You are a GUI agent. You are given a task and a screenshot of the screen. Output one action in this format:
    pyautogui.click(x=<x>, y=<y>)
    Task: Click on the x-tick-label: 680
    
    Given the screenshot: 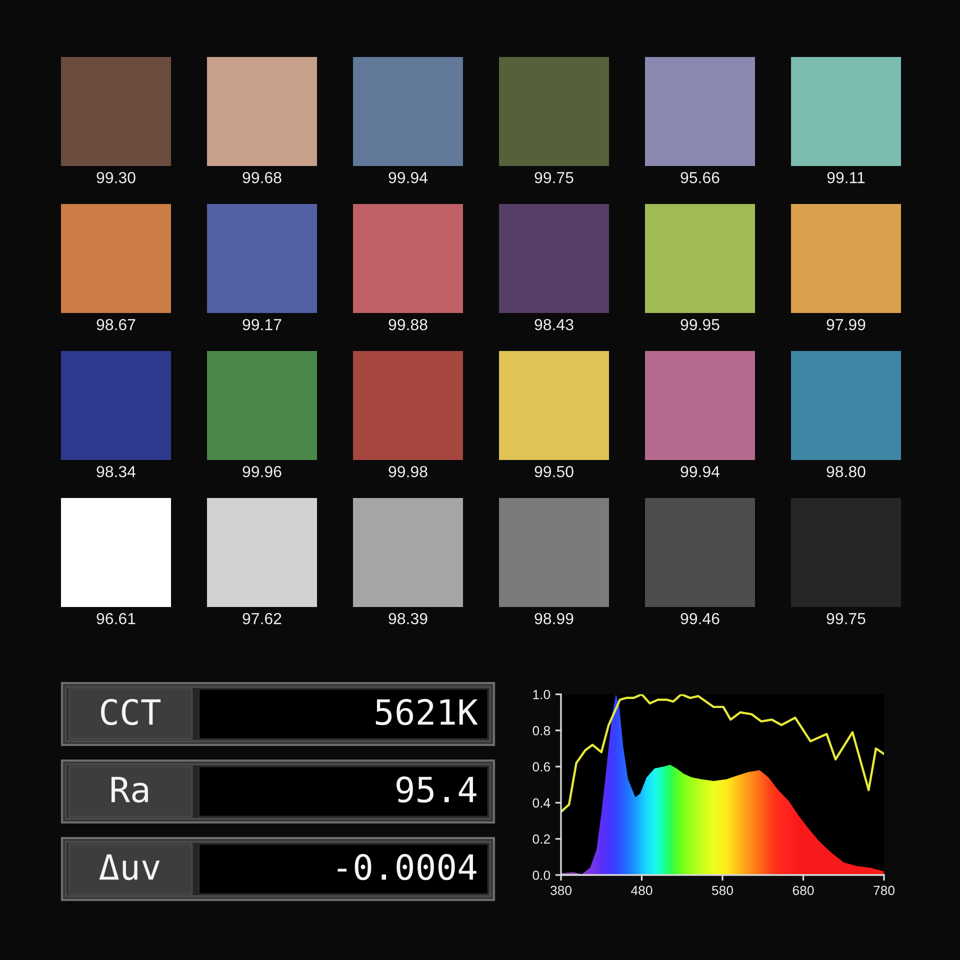 What is the action you would take?
    pyautogui.click(x=803, y=891)
    